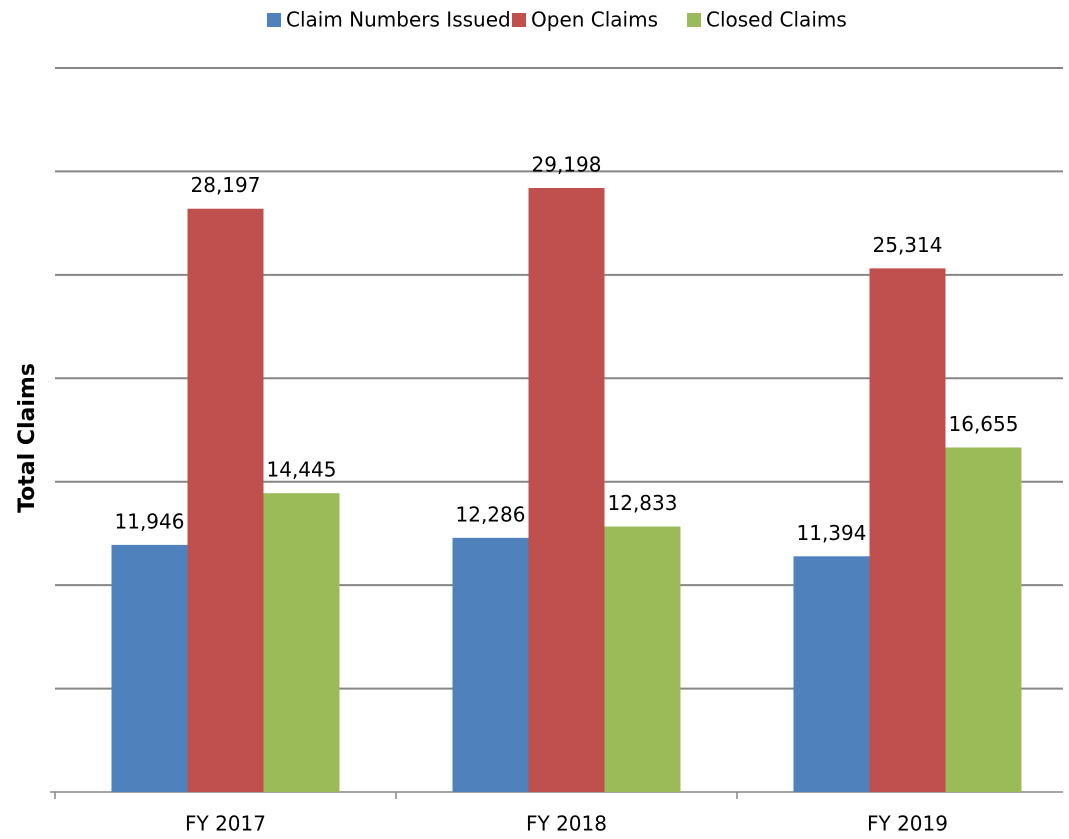 The width and height of the screenshot is (1069, 839). I want to click on y-axis-label: Total Claims, so click(27, 438).